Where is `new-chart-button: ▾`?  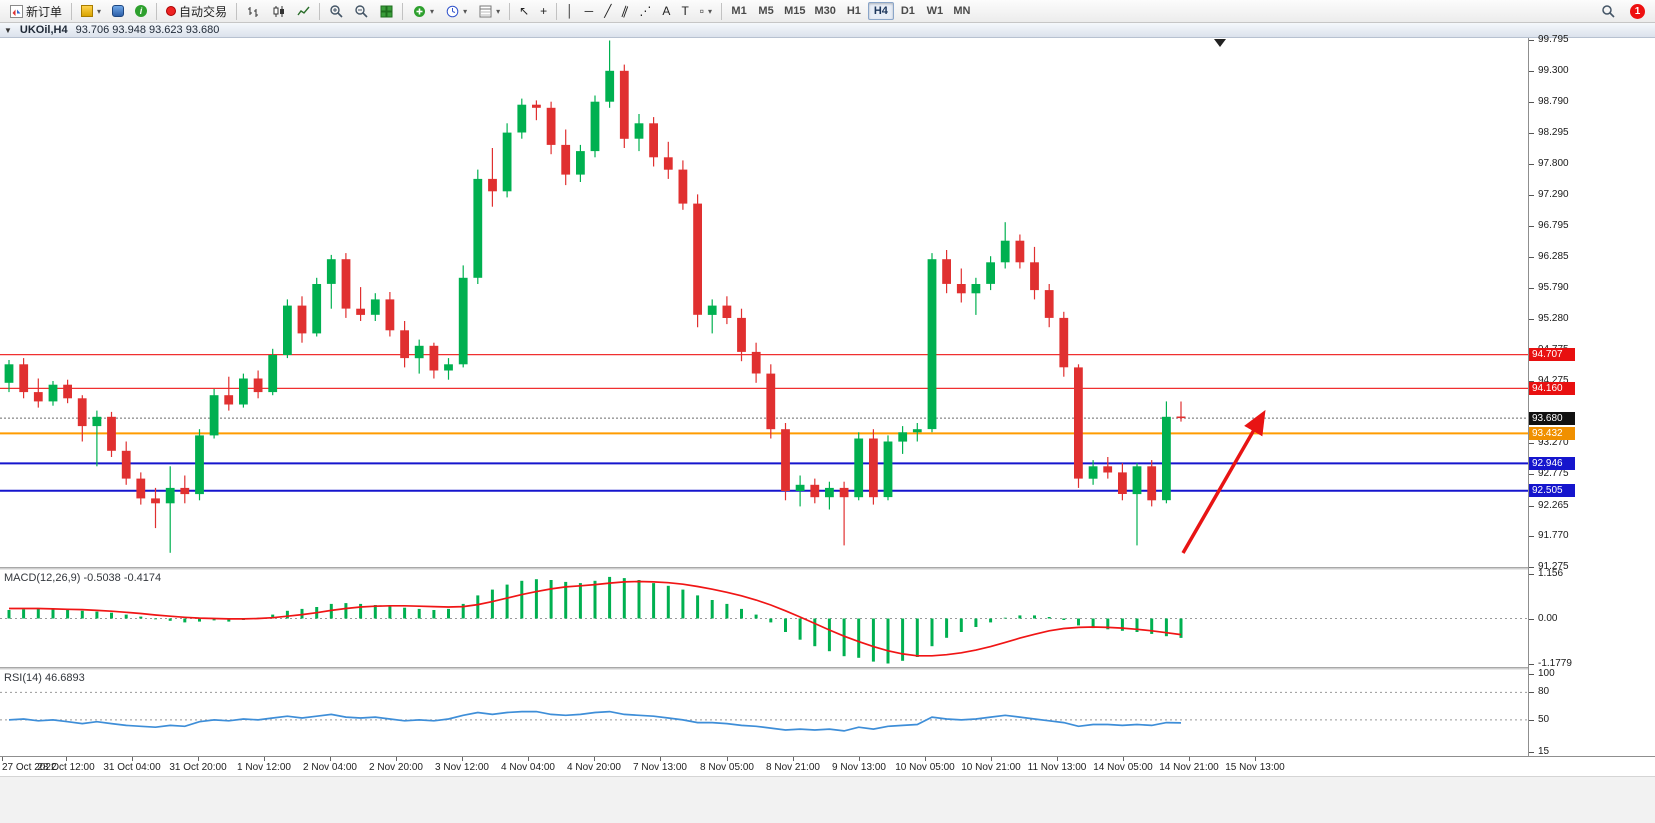 new-chart-button: ▾ is located at coordinates (91, 11).